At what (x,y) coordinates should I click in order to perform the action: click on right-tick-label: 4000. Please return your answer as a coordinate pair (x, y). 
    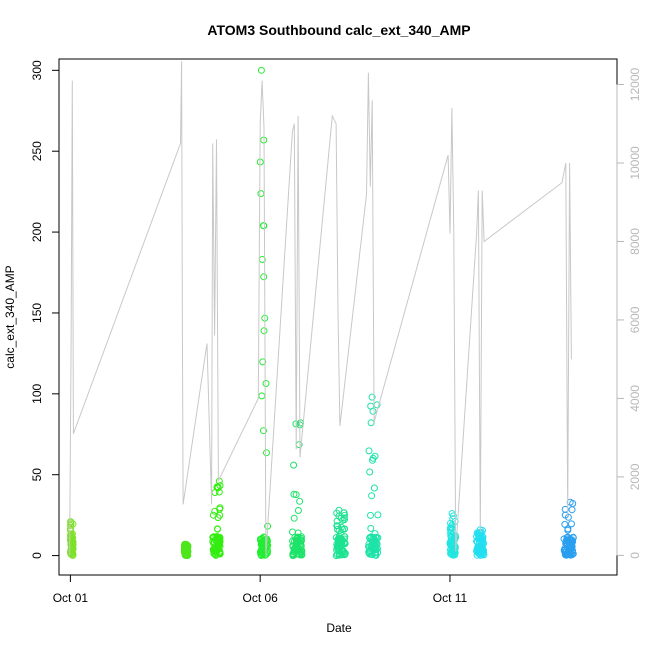
    Looking at the image, I should click on (635, 398).